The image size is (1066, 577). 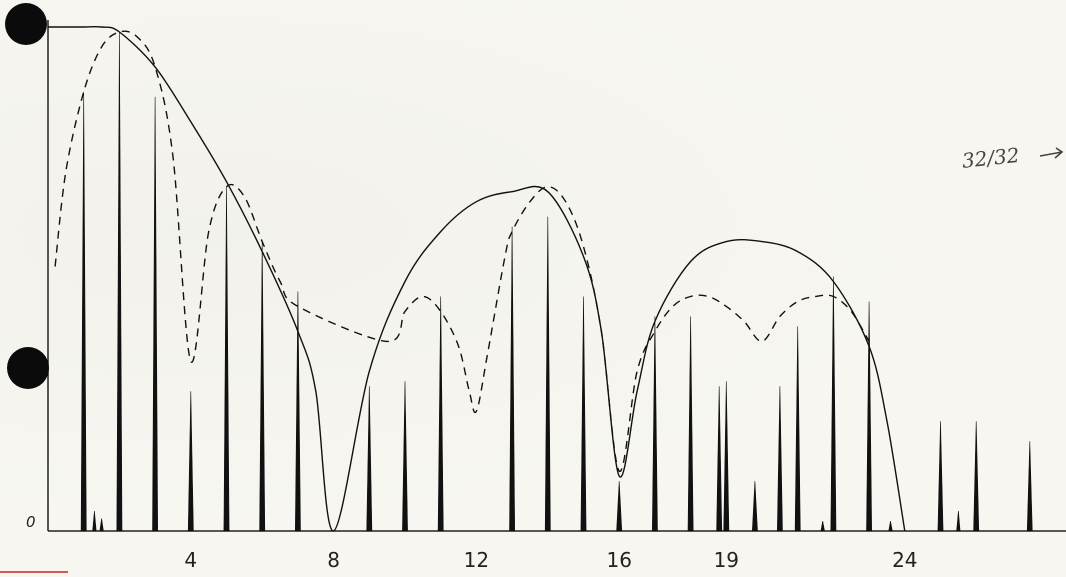 What do you see at coordinates (476, 560) in the screenshot?
I see `x-tick-label: 12` at bounding box center [476, 560].